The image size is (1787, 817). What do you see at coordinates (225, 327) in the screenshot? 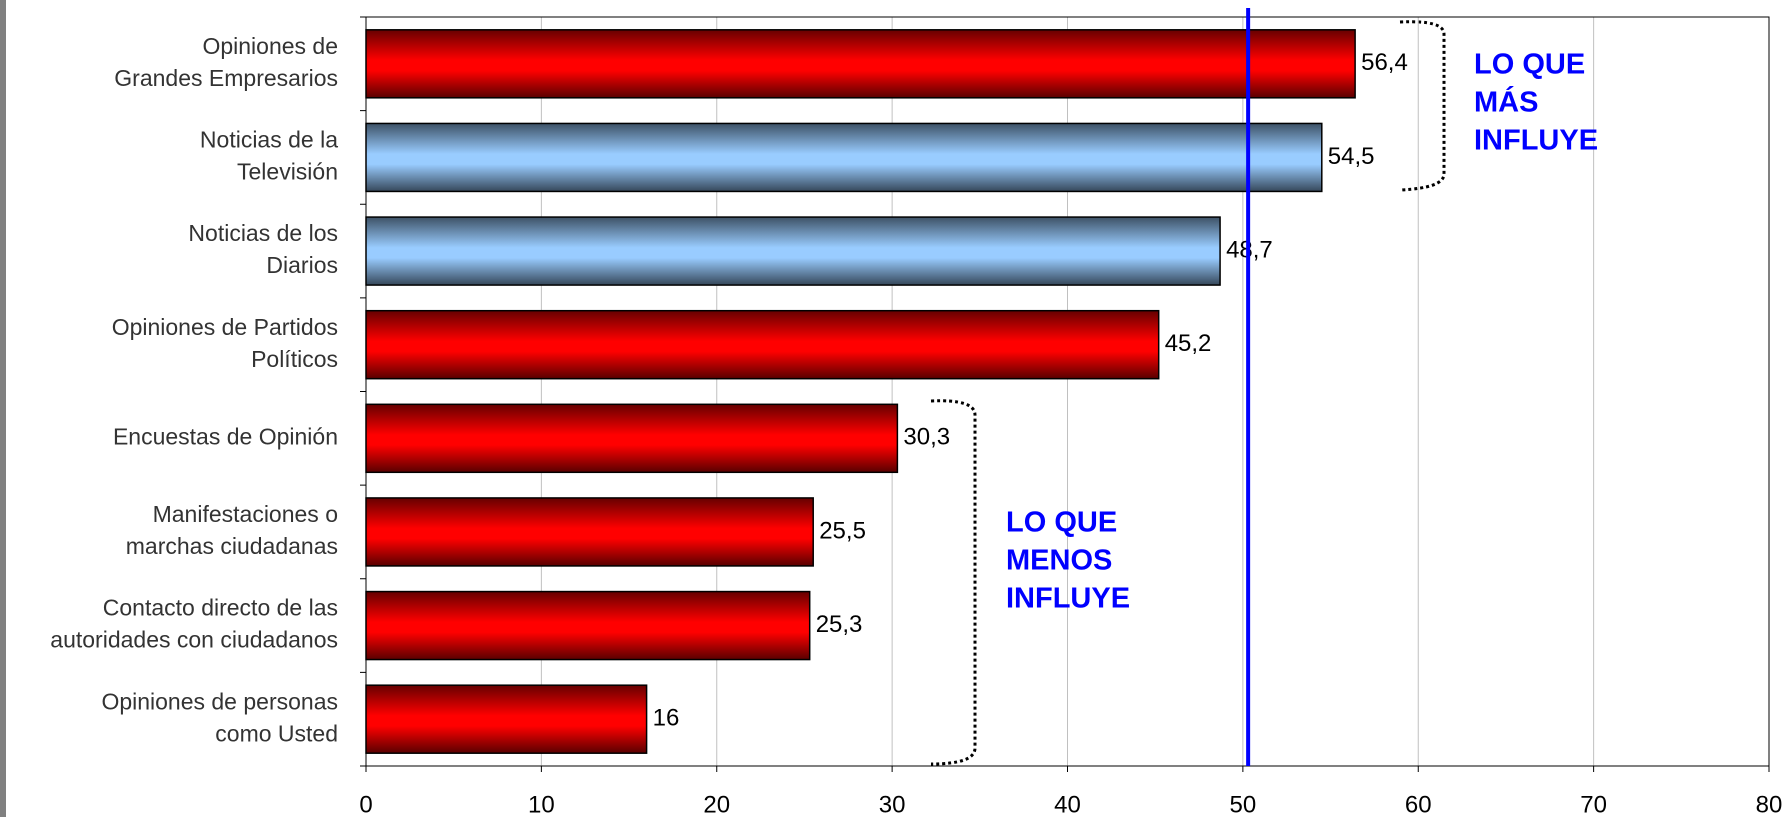
I see `y-tick-label: Opiniones de Partidos` at bounding box center [225, 327].